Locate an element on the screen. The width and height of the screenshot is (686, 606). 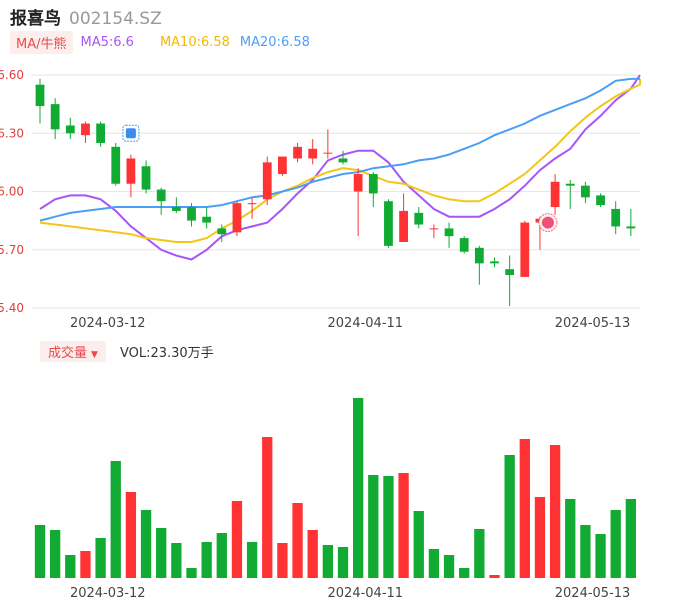
event-markers is located at coordinates (340, 178).